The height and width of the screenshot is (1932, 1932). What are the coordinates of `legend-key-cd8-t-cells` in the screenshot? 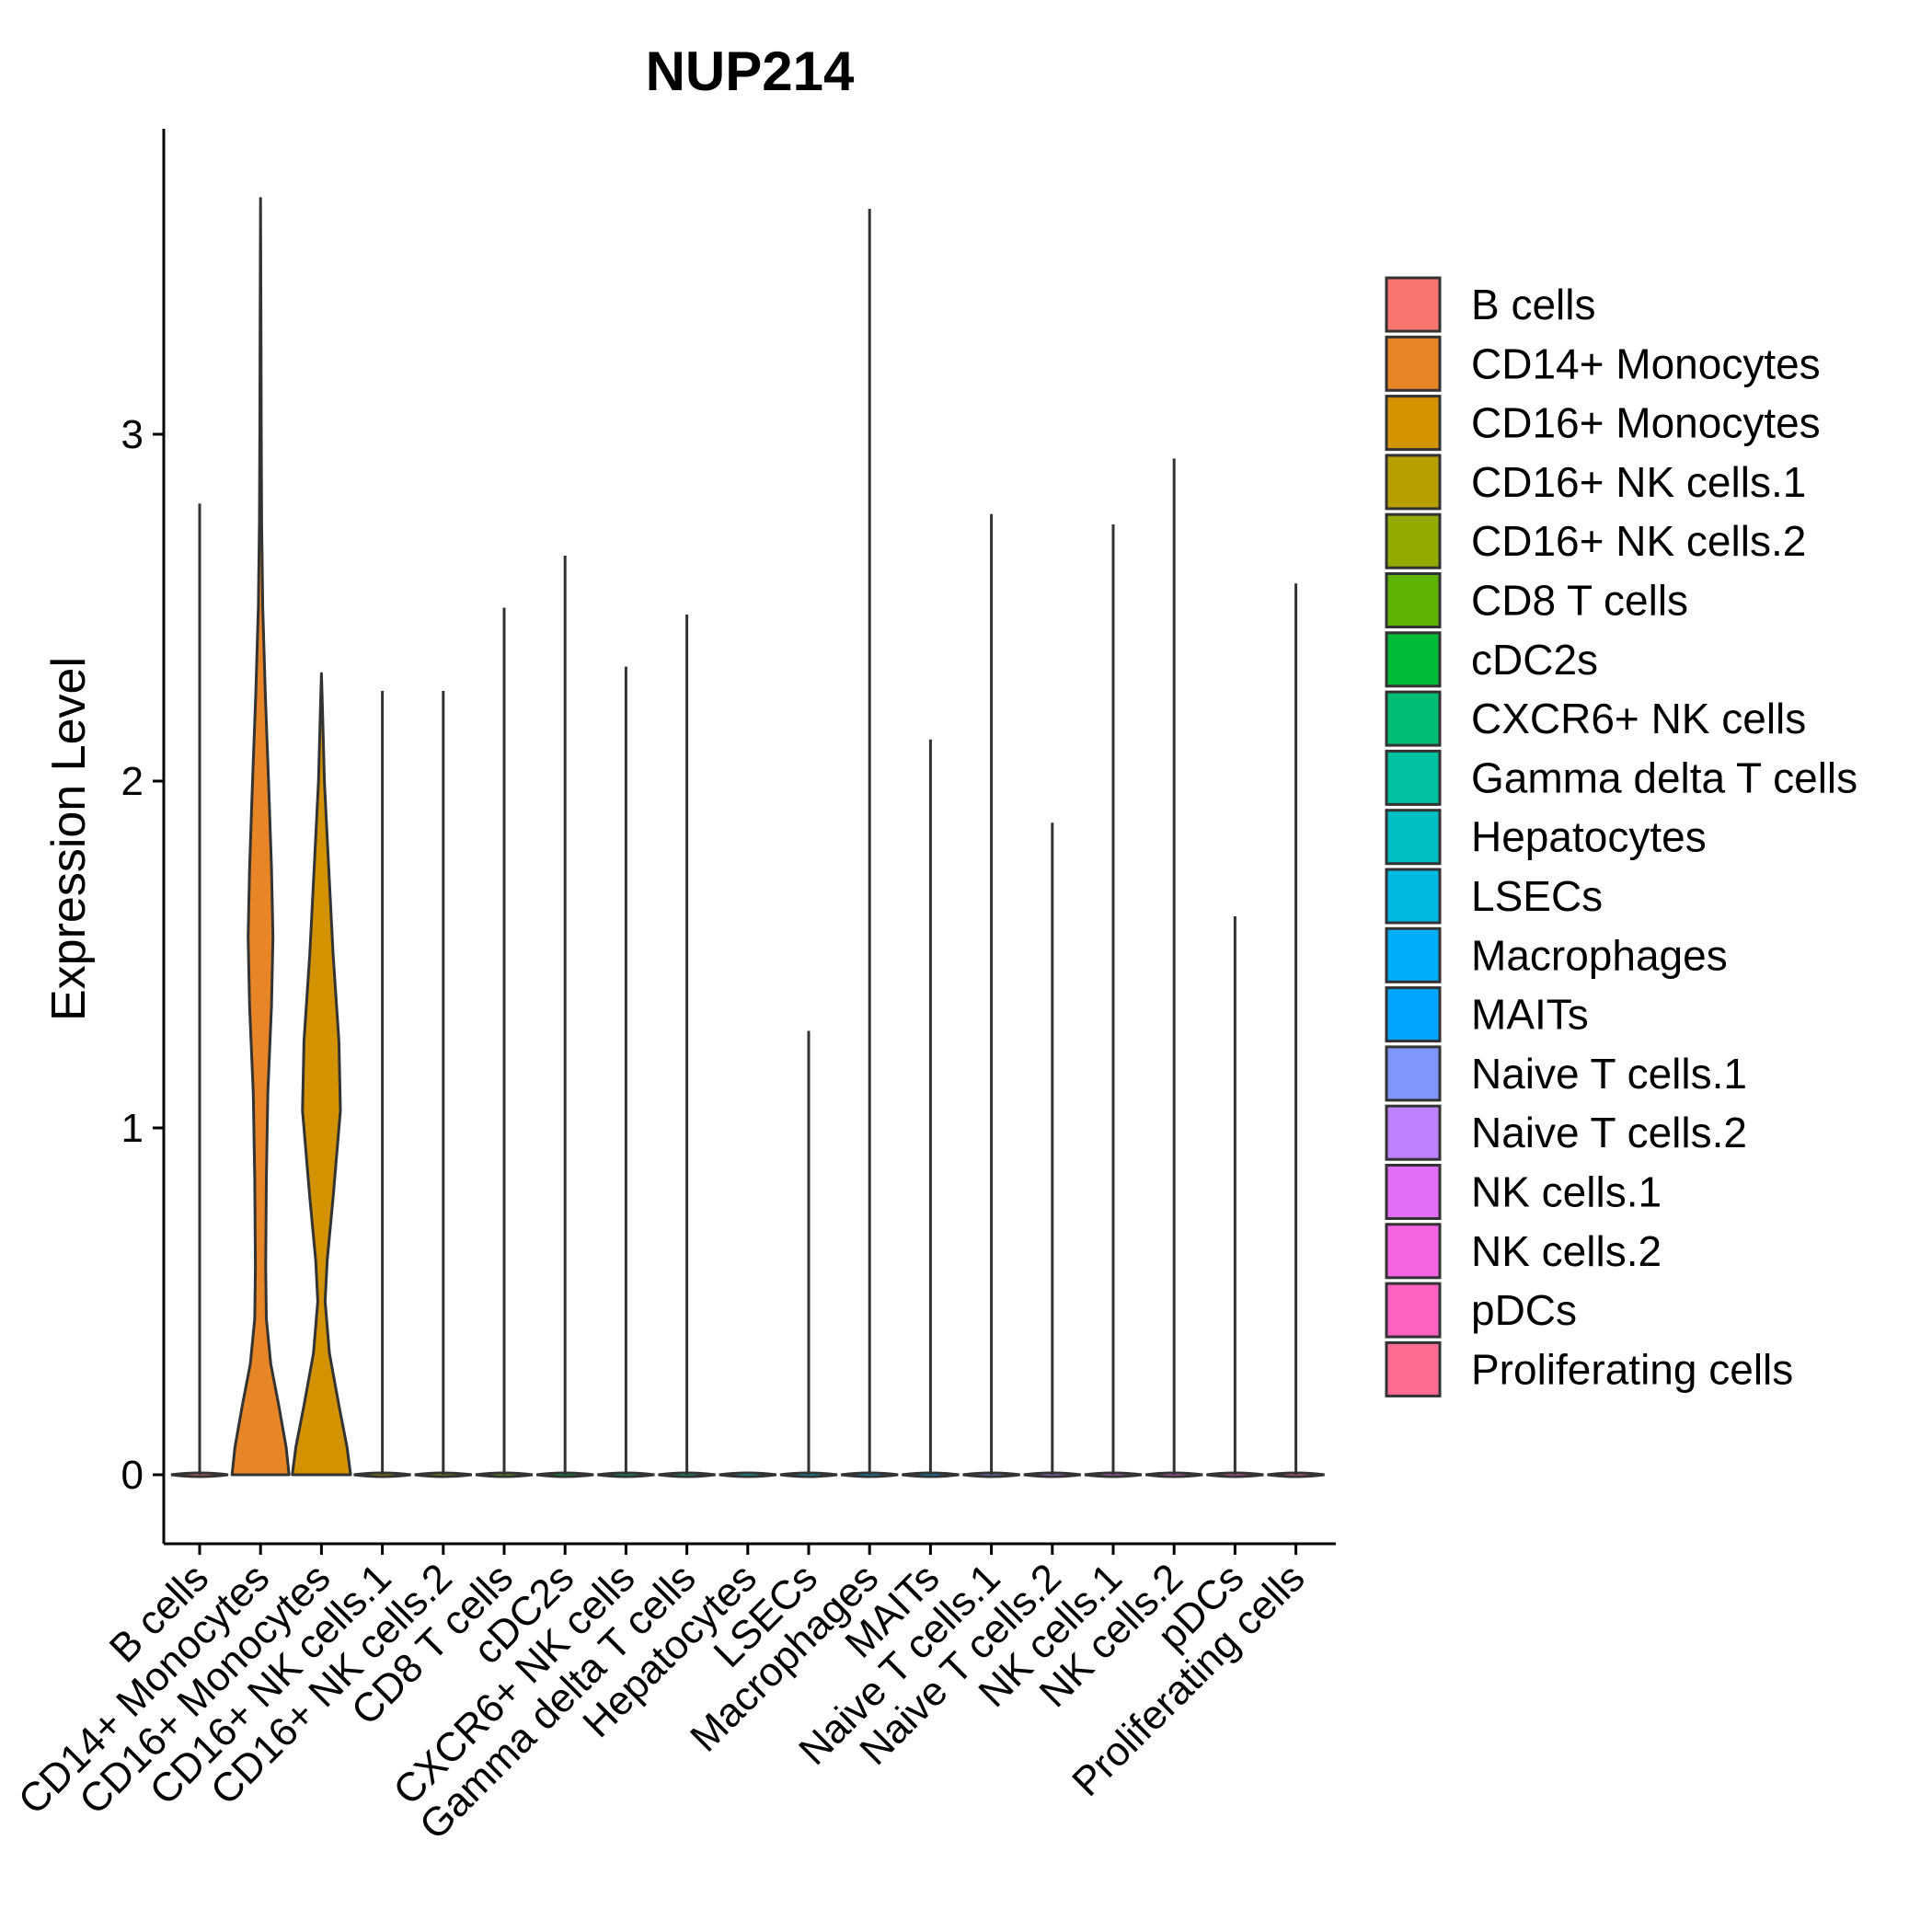 It's located at (1413, 600).